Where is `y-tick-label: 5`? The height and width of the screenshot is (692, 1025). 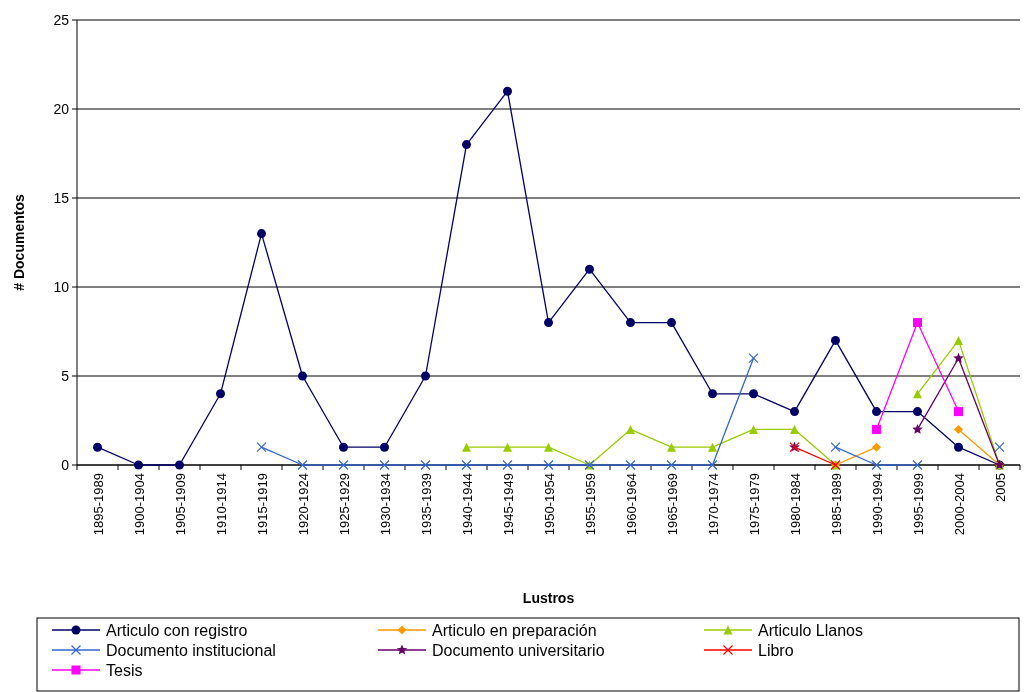 y-tick-label: 5 is located at coordinates (65, 376).